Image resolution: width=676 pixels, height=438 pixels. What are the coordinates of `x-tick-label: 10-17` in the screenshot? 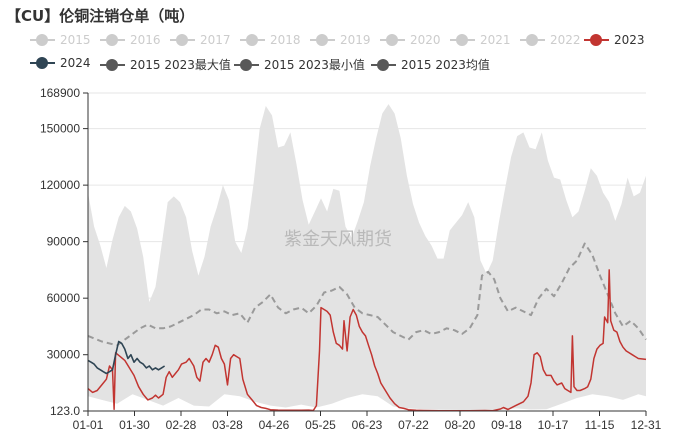 It's located at (553, 425).